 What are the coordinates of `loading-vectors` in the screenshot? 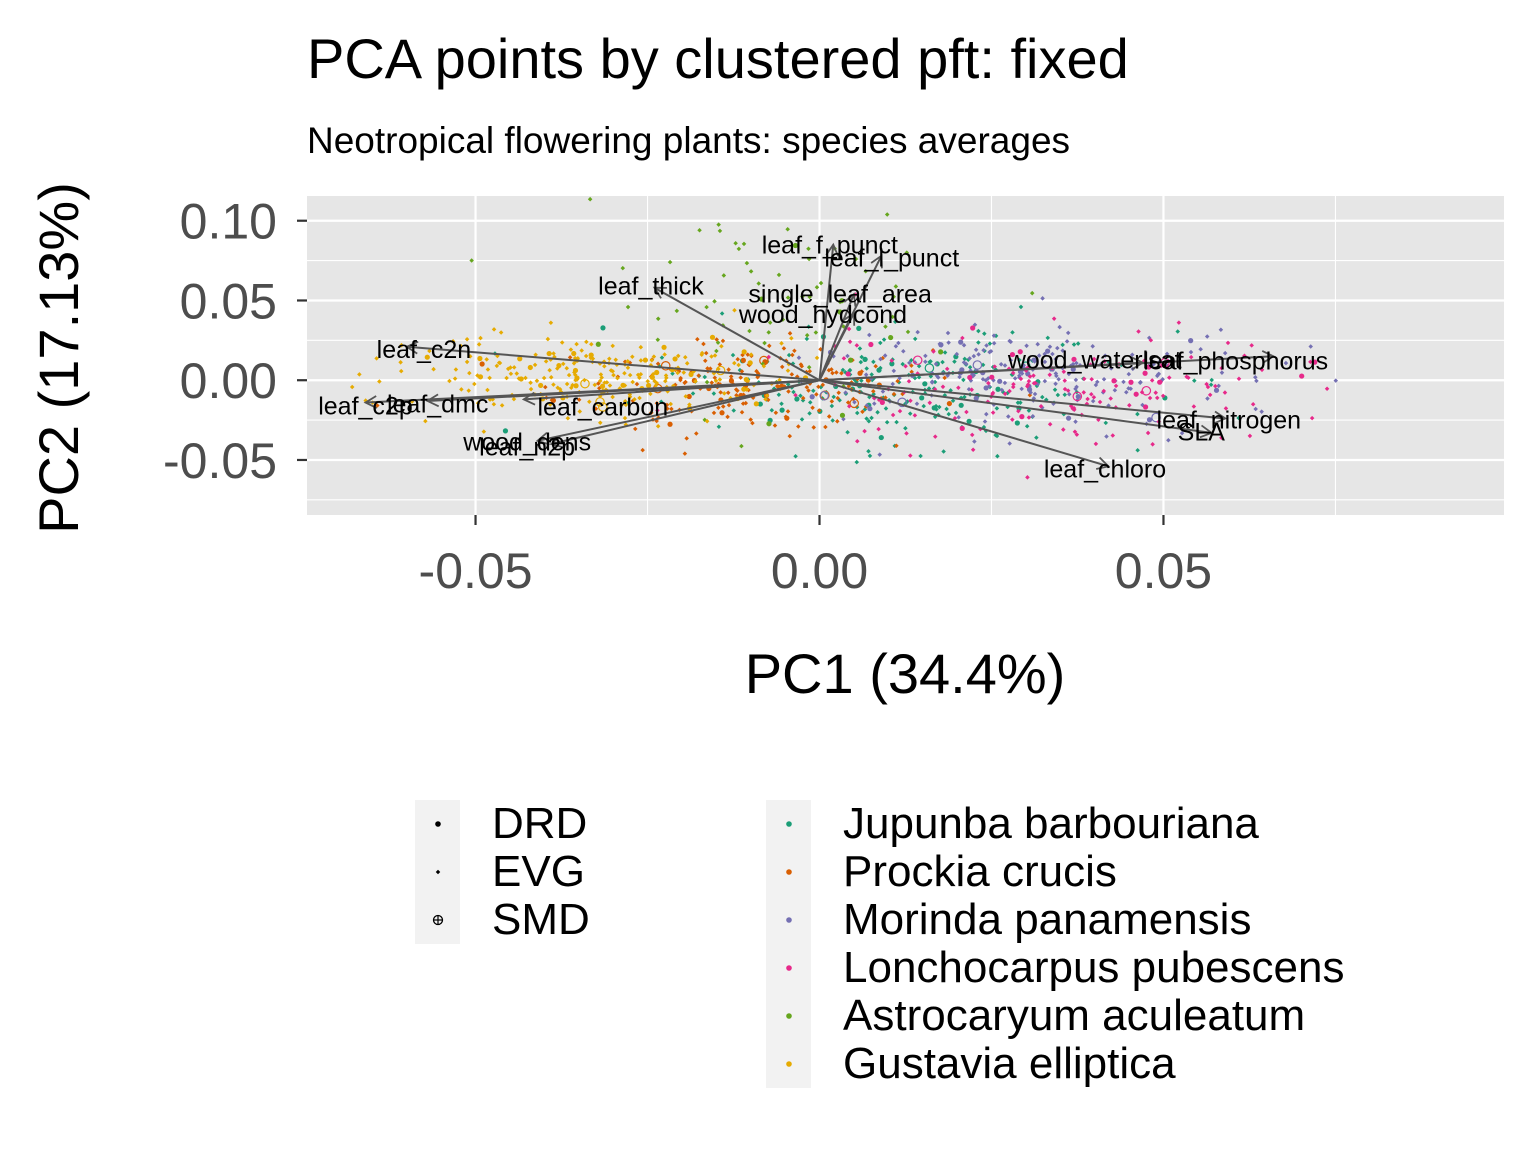 It's located at (819, 356).